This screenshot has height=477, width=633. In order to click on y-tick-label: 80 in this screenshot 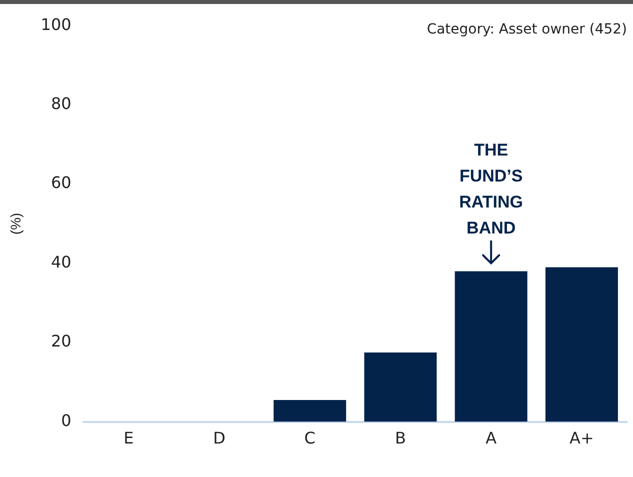, I will do `click(61, 103)`.